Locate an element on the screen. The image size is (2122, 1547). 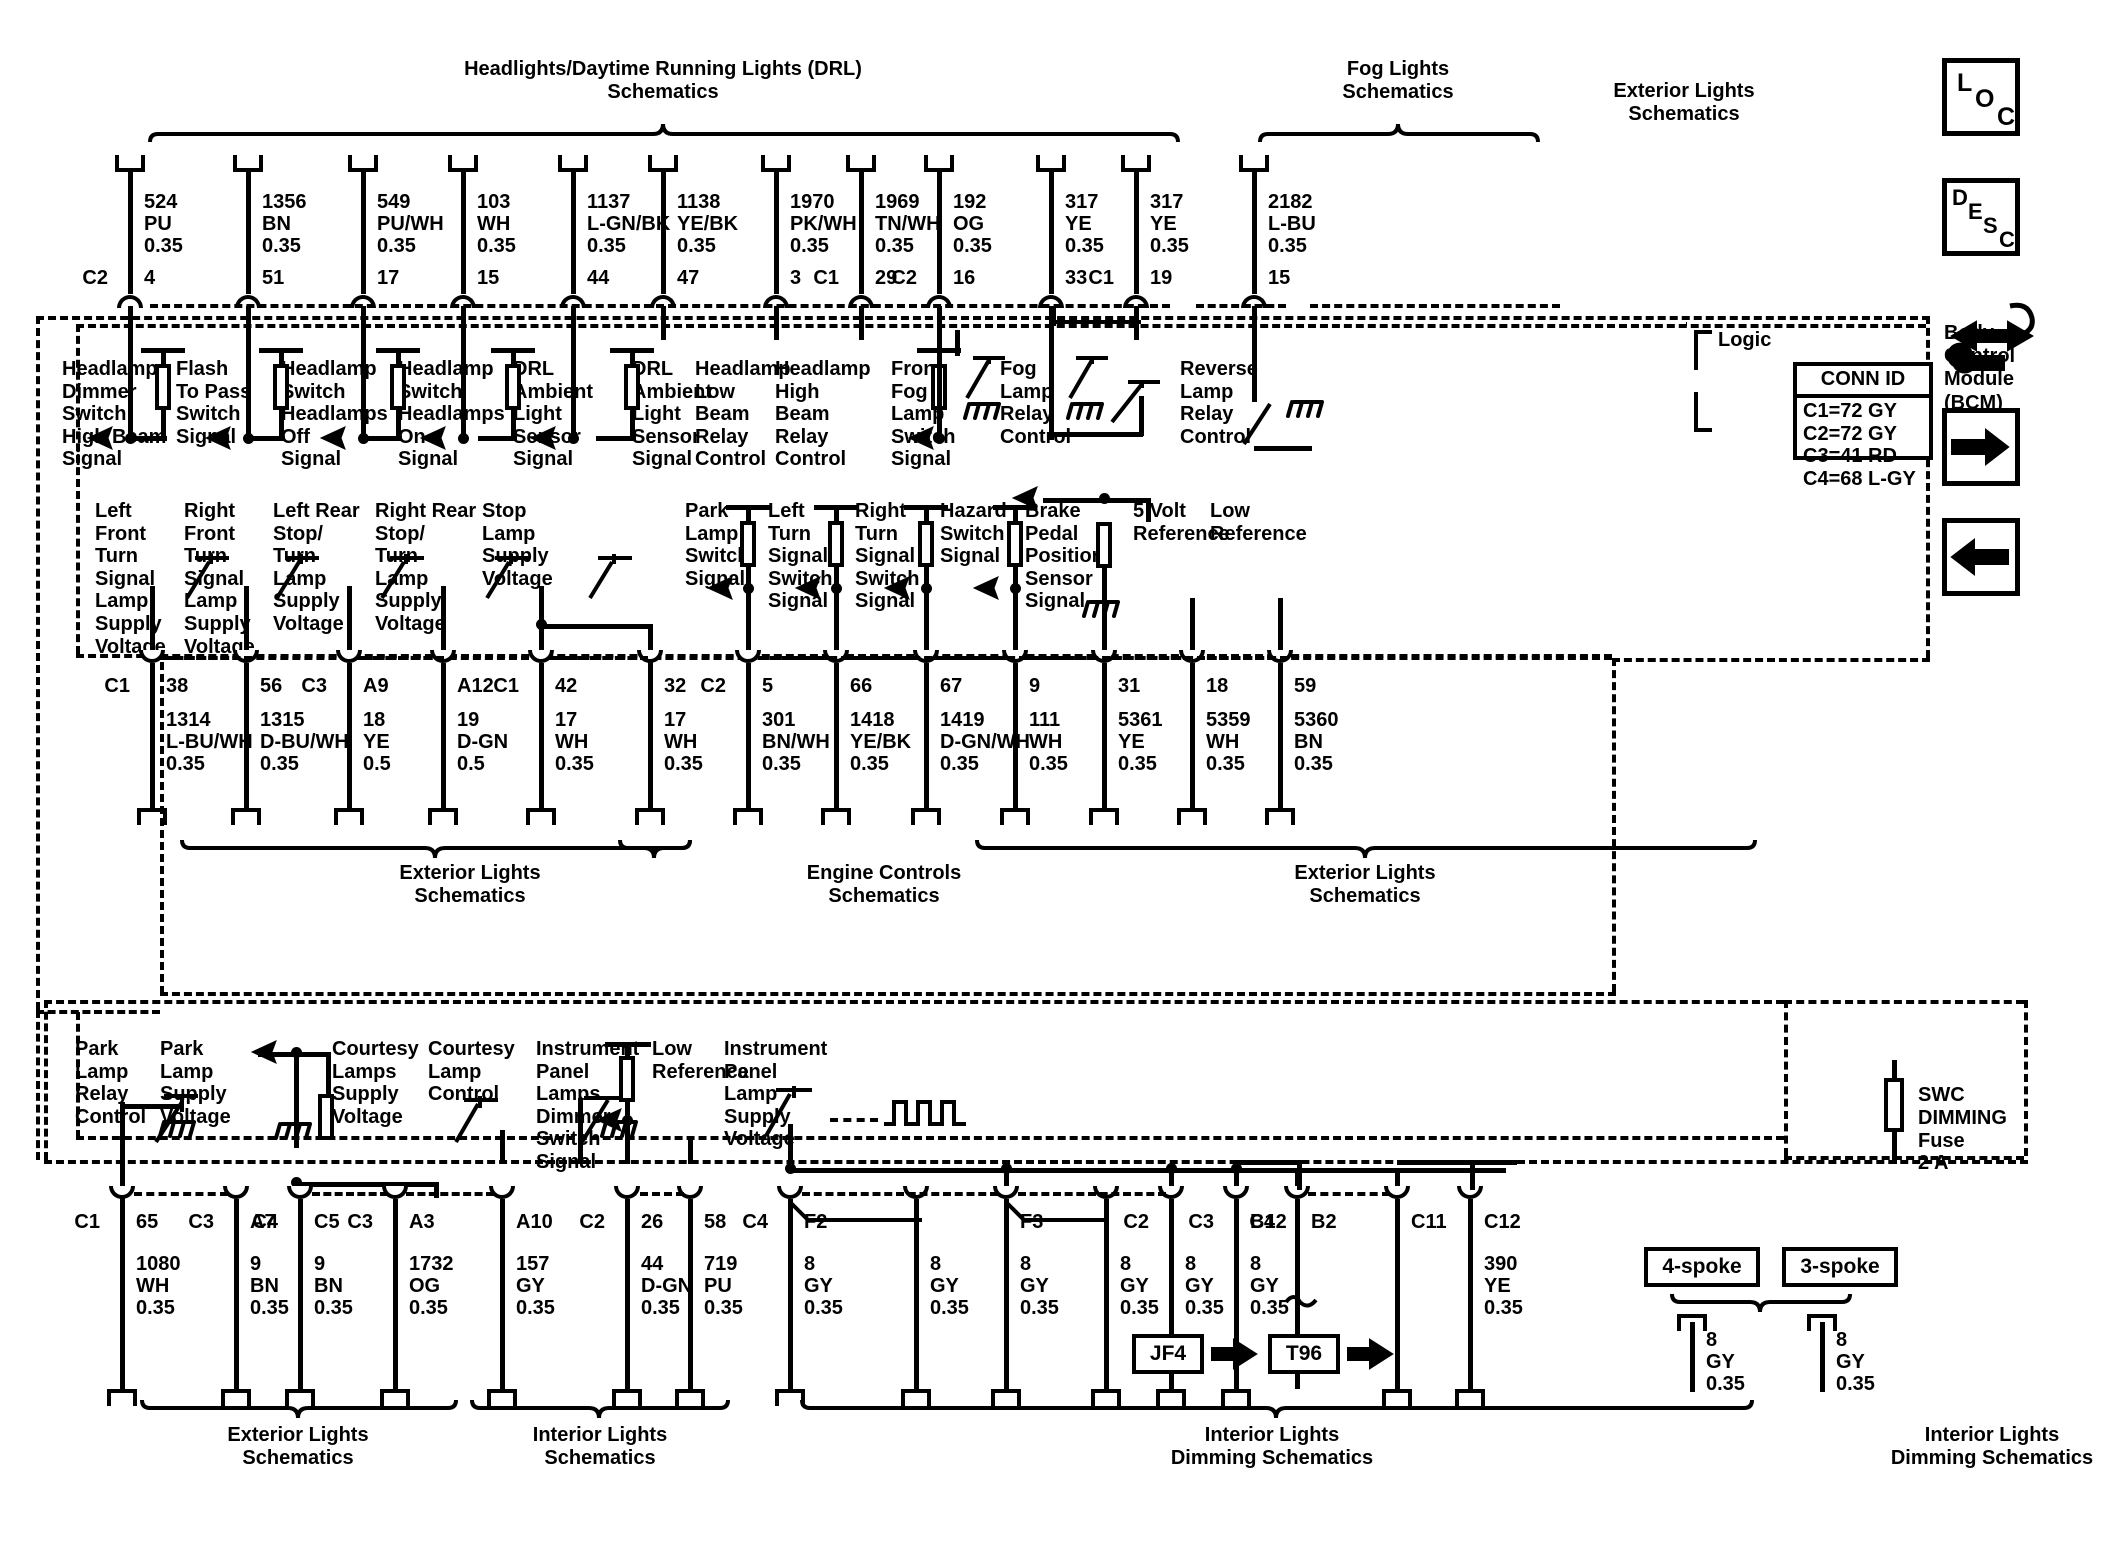
pin-number: B2 is located at coordinates (1324, 1222).